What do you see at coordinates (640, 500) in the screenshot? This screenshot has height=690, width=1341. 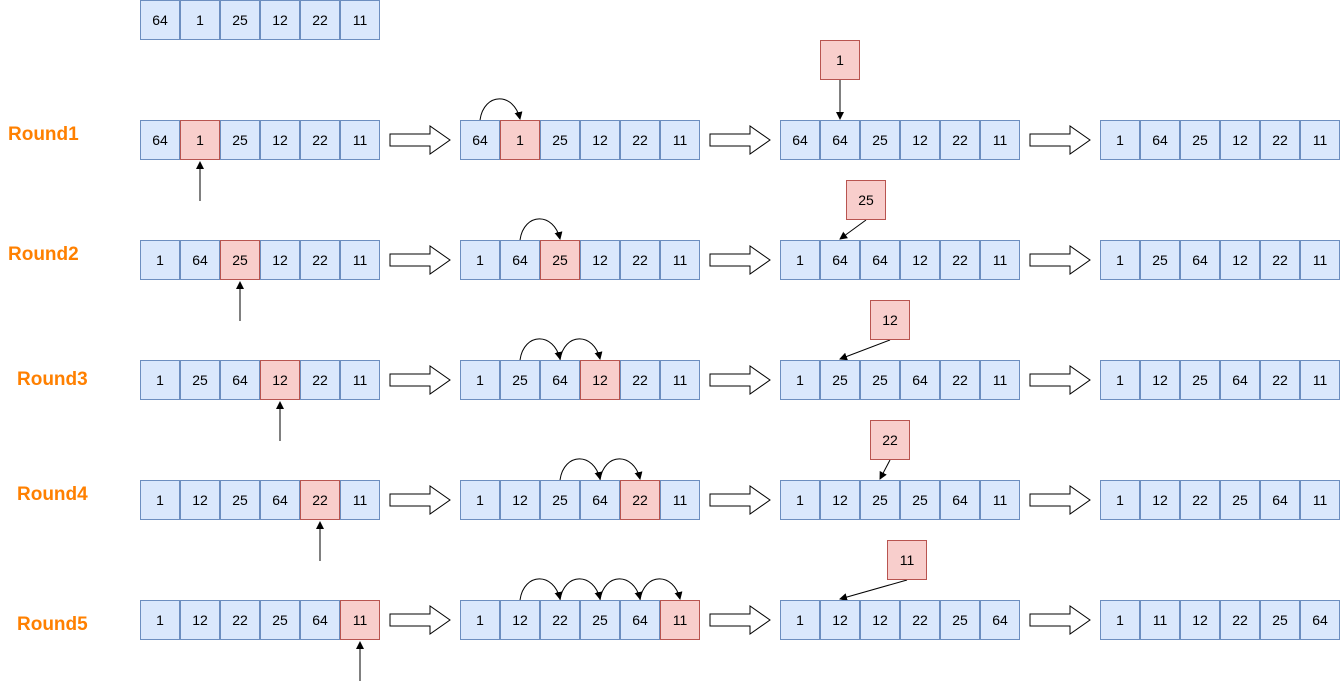 I see `key-cell: 22` at bounding box center [640, 500].